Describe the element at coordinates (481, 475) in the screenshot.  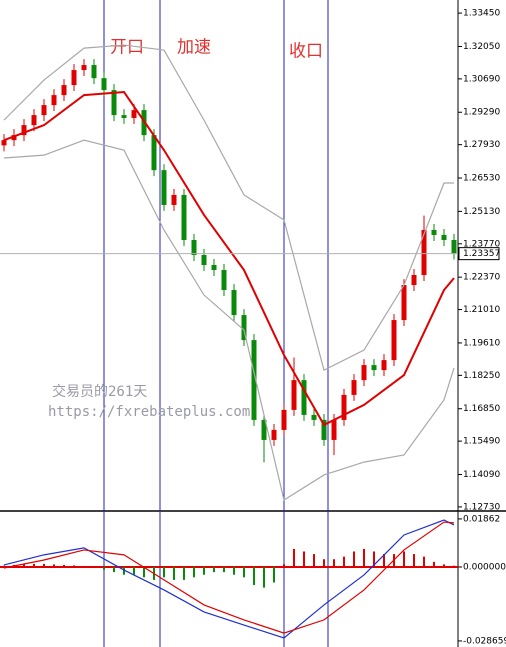
I see `y-tick-label: 1.14090` at that location.